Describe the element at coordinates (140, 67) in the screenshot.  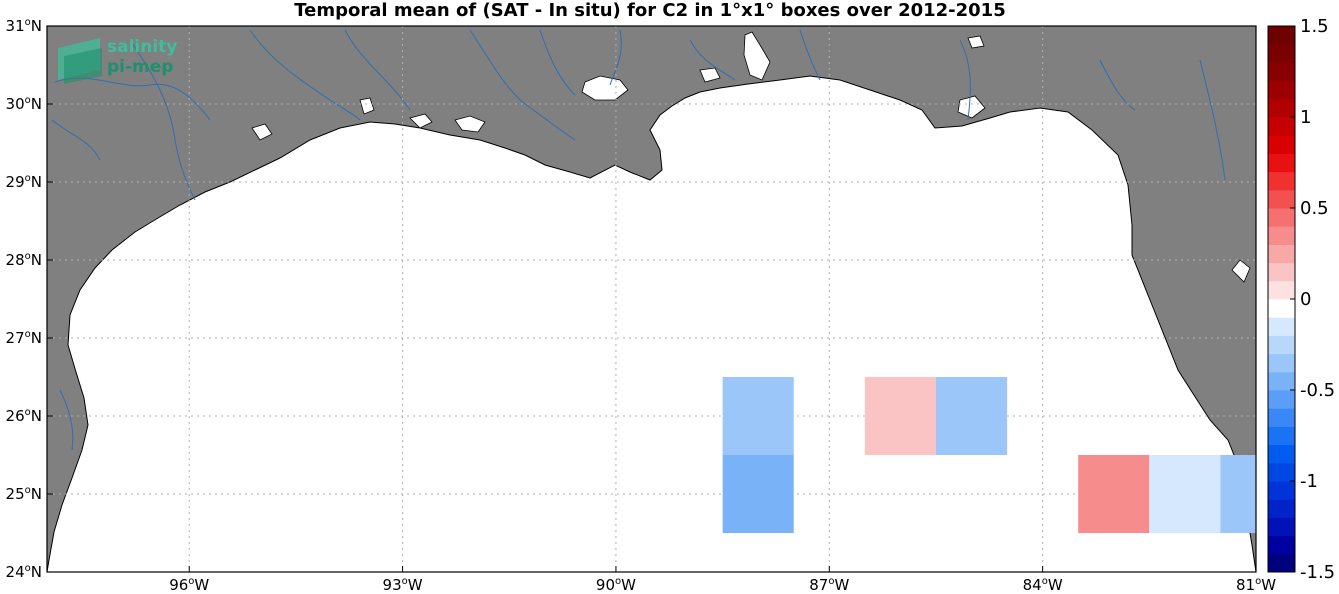
I see `logo-line2: pi-mep` at that location.